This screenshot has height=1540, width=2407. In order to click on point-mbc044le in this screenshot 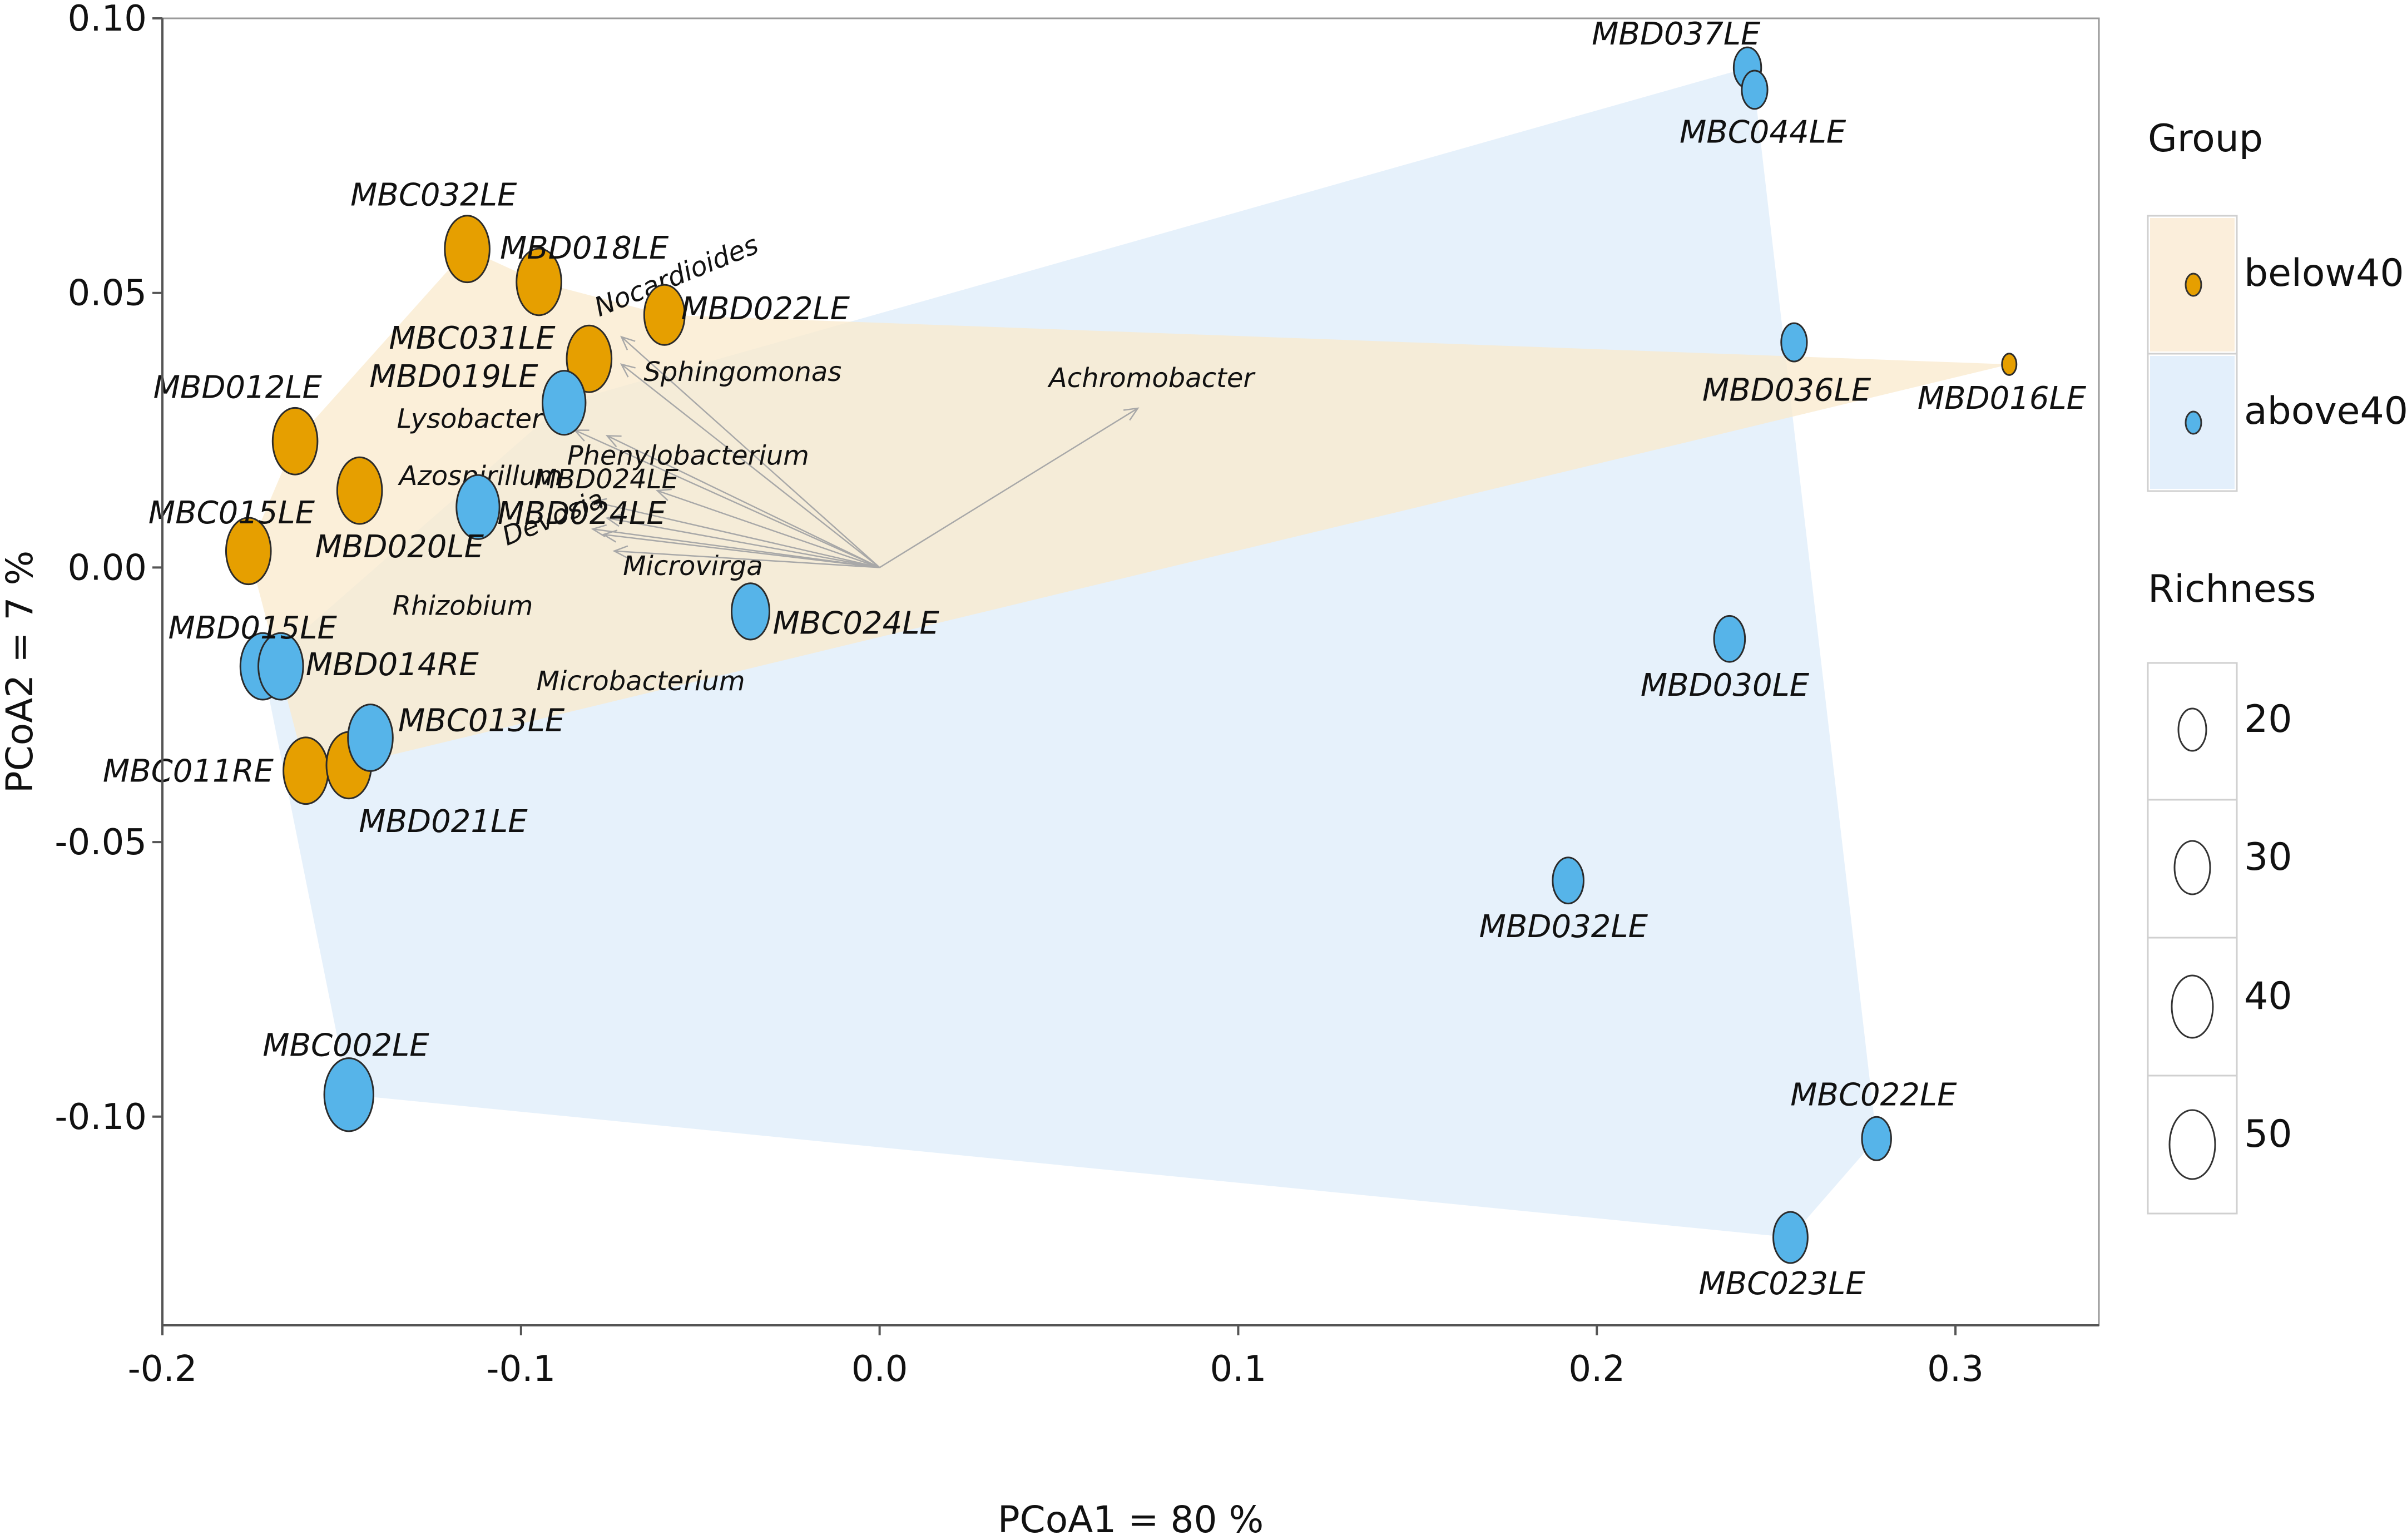, I will do `click(1755, 90)`.